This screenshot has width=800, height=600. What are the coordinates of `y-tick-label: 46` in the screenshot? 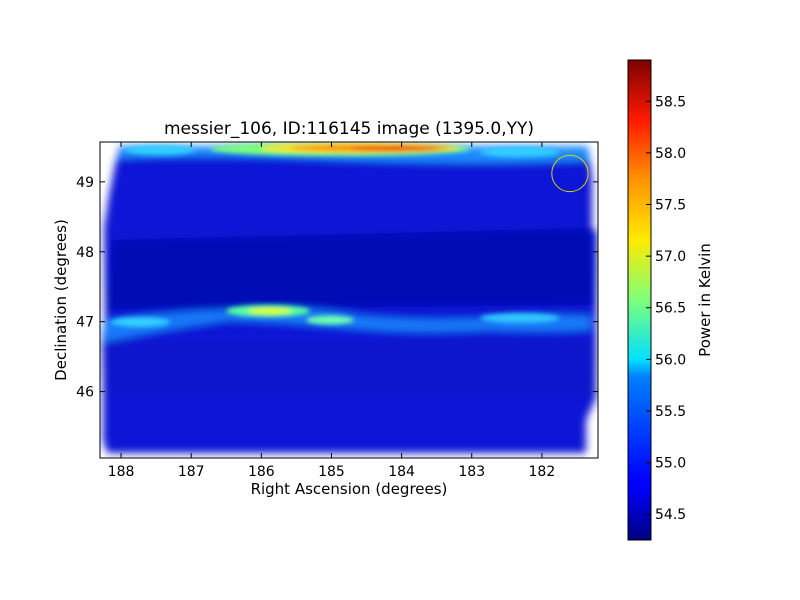 It's located at (85, 393).